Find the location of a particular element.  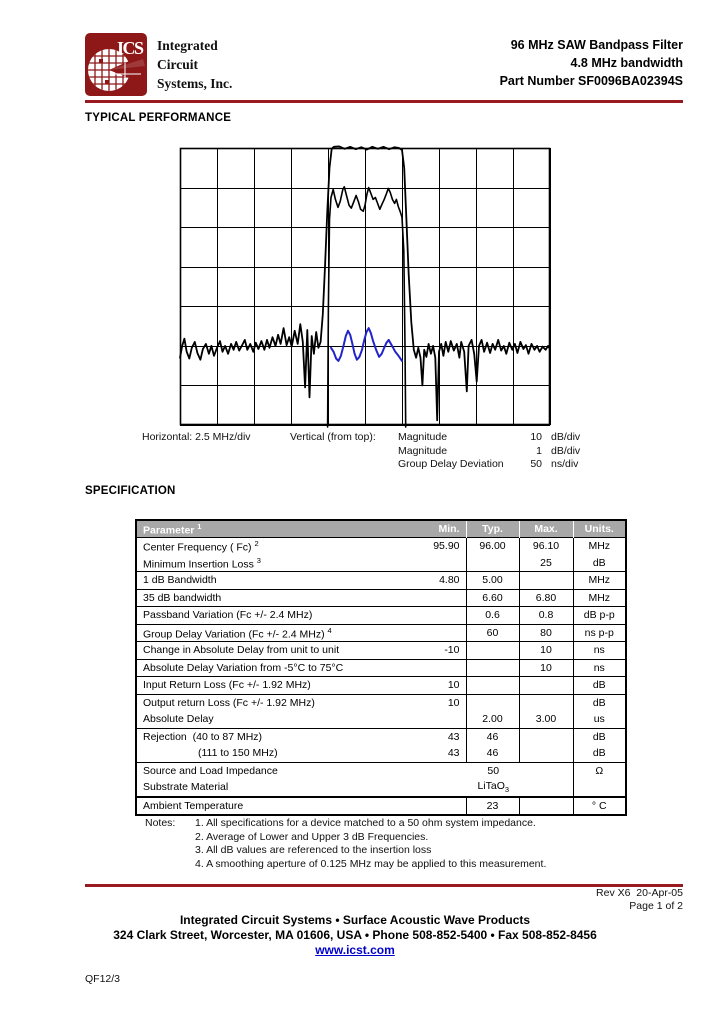

cell-parameter: Input Return Loss (Fc +/- 1.92 MHz) is located at coordinates (275, 685).